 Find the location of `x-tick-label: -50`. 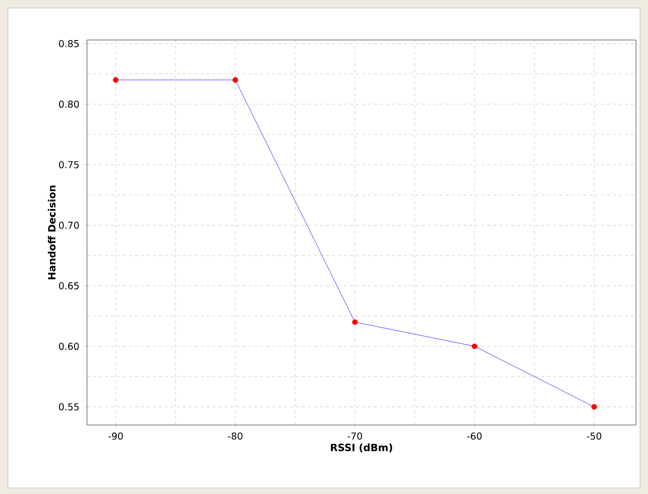

x-tick-label: -50 is located at coordinates (594, 436).